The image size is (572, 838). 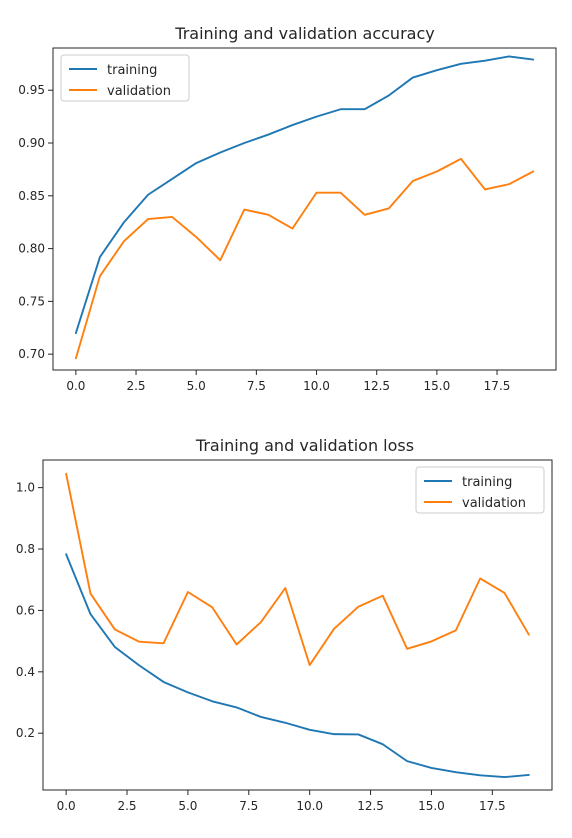 I want to click on y-tick-label: 0.95, so click(x=31, y=90).